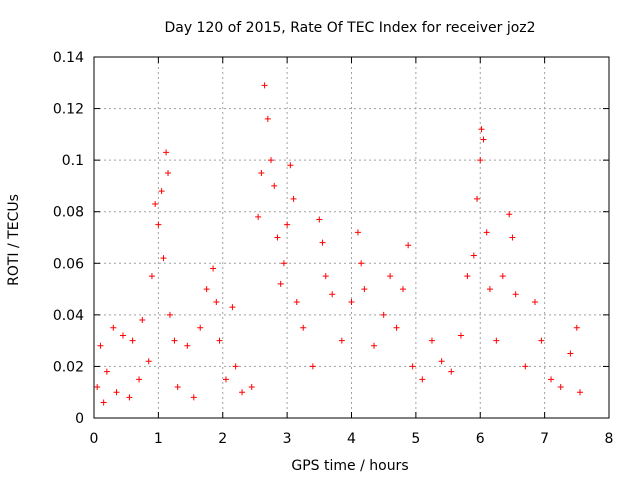 This screenshot has height=480, width=640. Describe the element at coordinates (287, 439) in the screenshot. I see `x-tick-label: 3` at that location.